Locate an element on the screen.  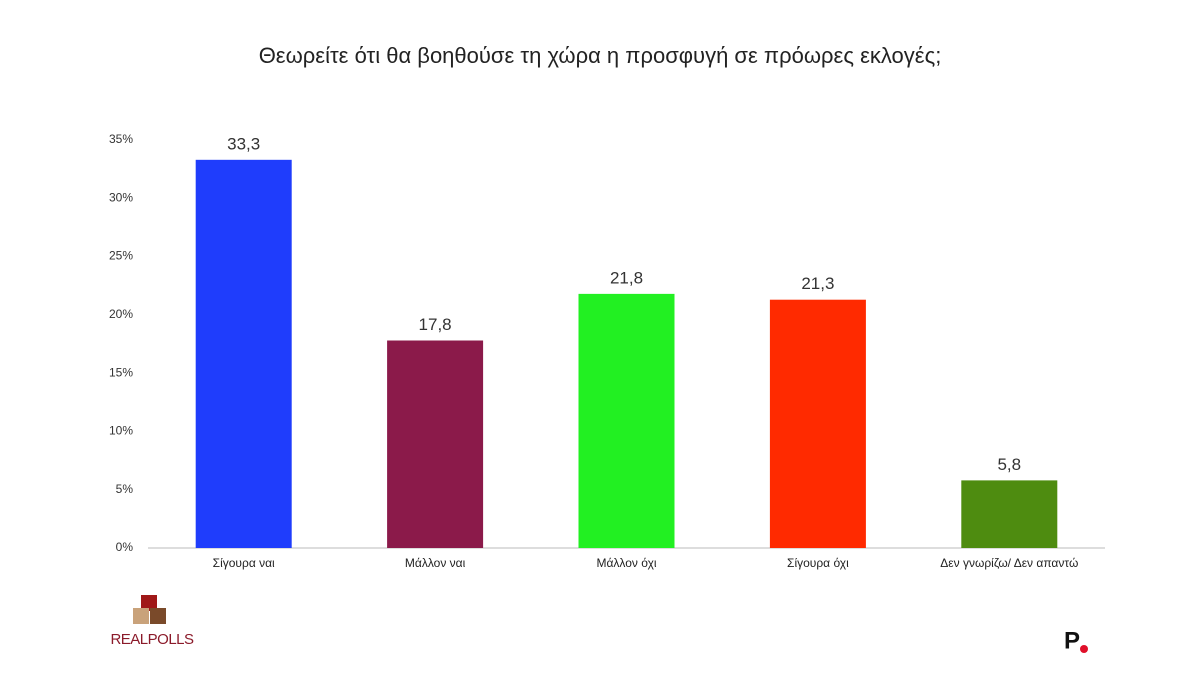
y-tick-label: 10% is located at coordinates (121, 431).